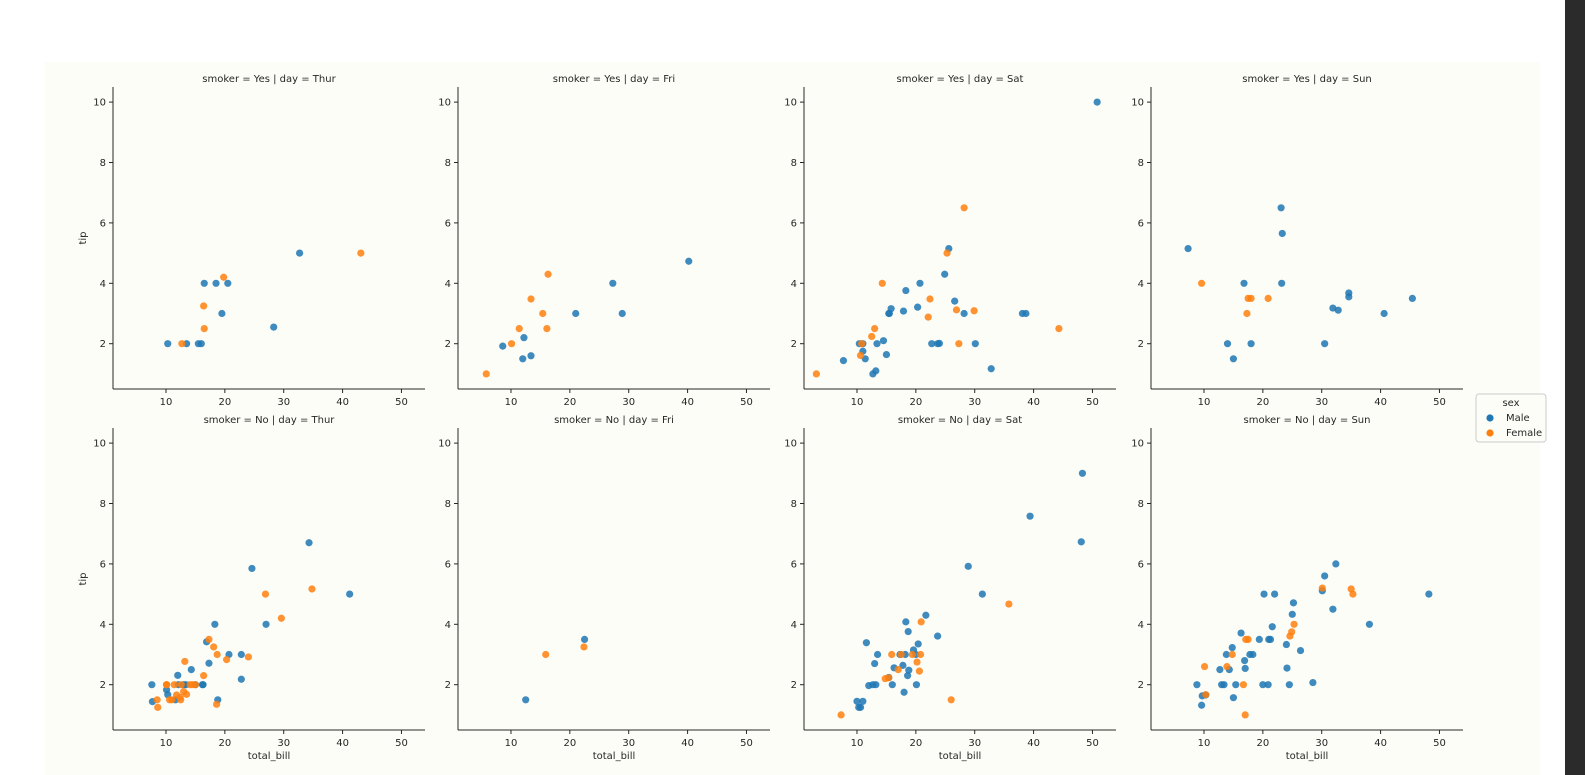 This screenshot has height=775, width=1585. I want to click on panel-title: smoker = No | day = Thur, so click(270, 420).